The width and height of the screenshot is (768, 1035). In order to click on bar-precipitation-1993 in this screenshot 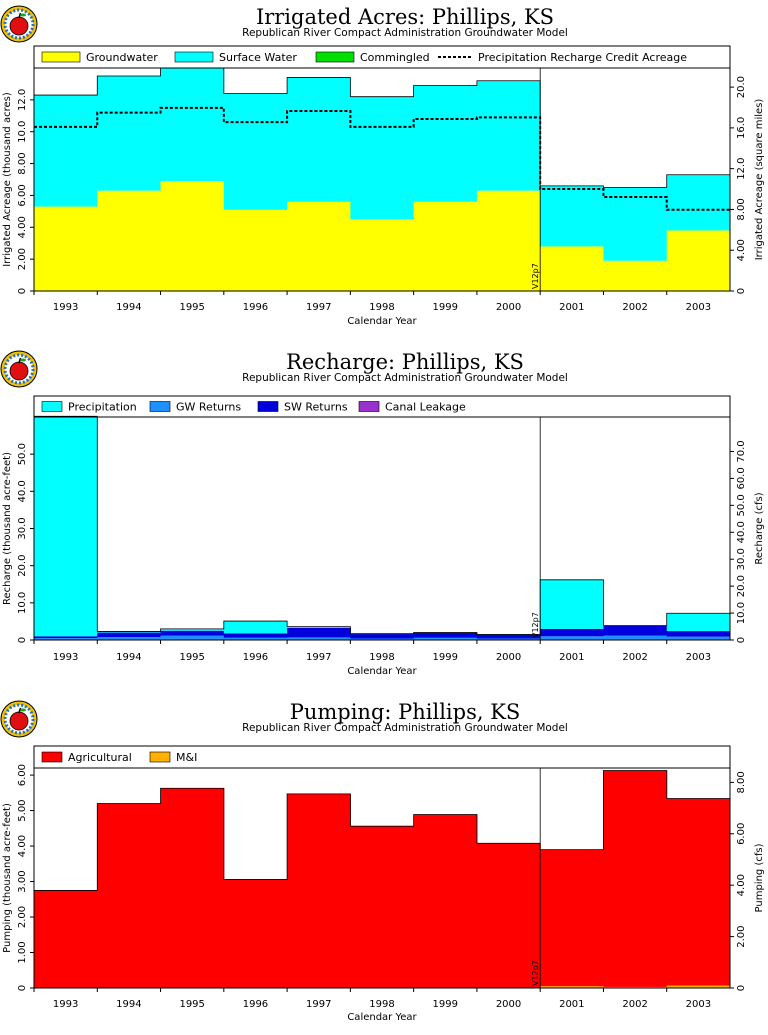, I will do `click(66, 526)`.